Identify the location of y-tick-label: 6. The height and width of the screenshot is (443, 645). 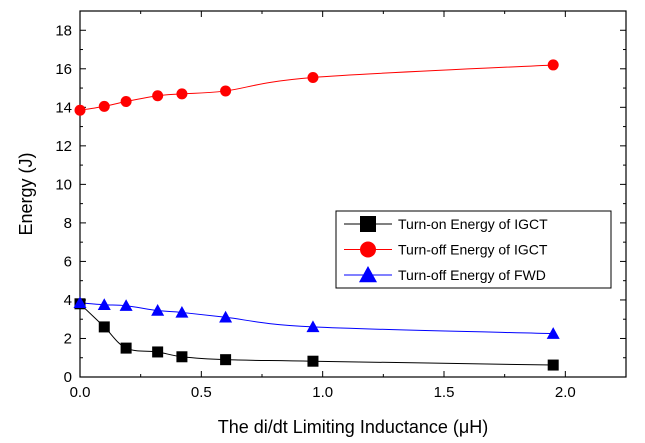
(68, 261).